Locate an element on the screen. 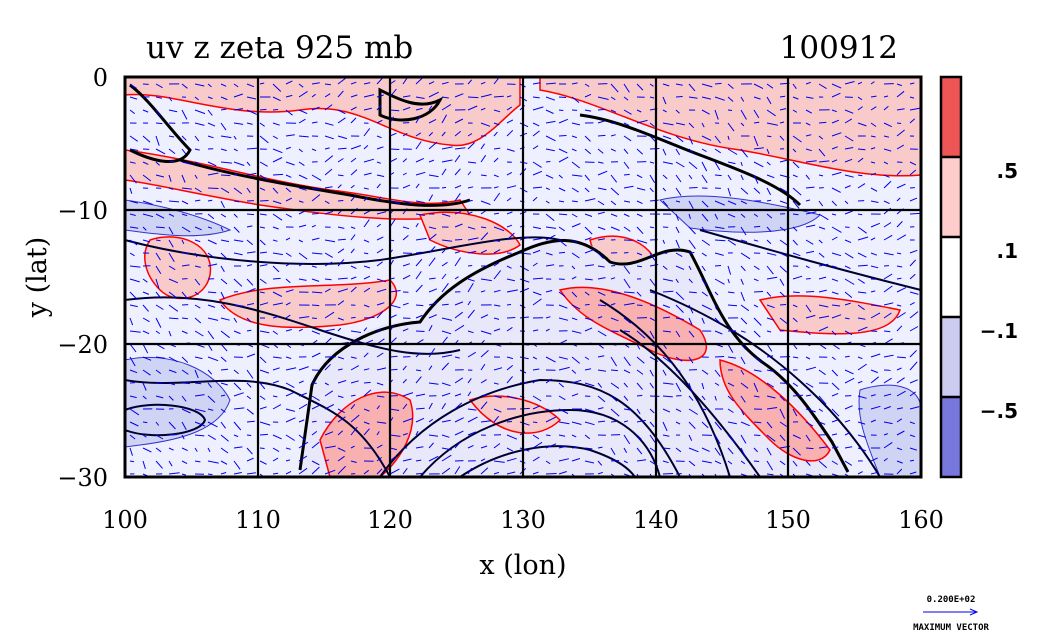 Image resolution: width=1056 pixels, height=637 pixels. x-tick-label: 160 is located at coordinates (921, 520).